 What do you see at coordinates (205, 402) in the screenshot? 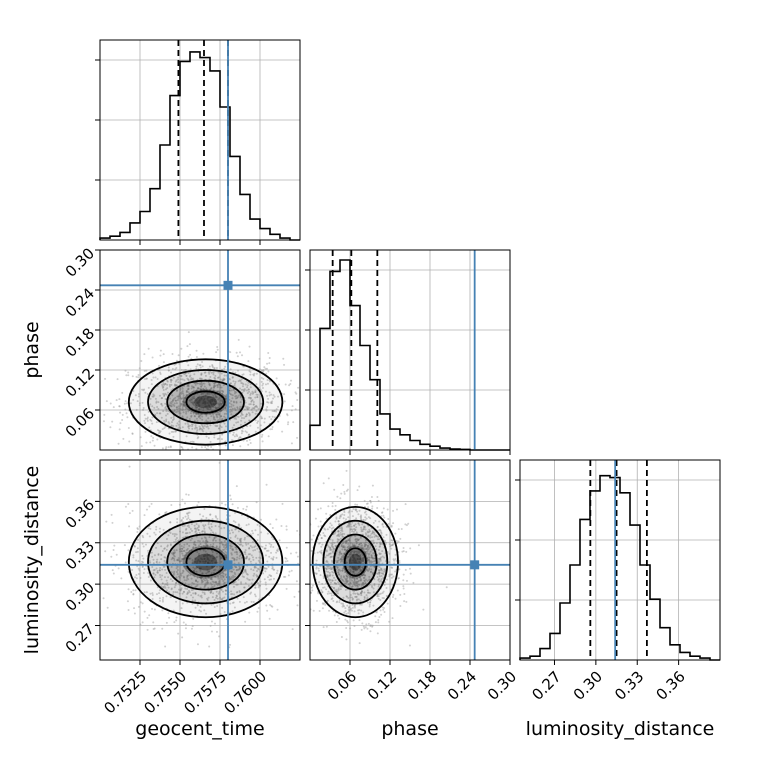
I see `contour-line` at bounding box center [205, 402].